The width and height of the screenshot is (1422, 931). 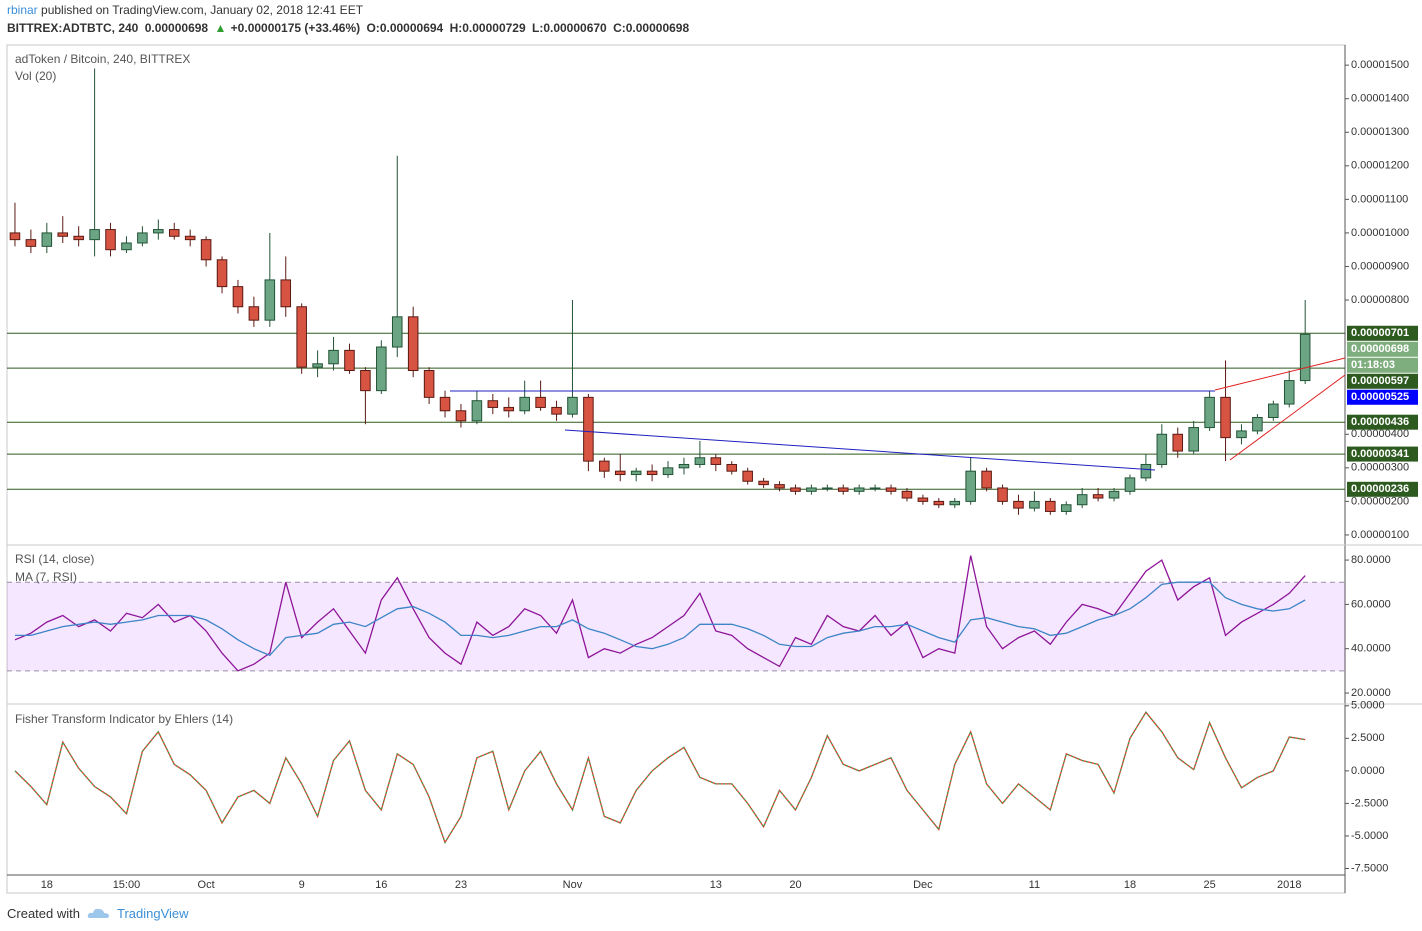 What do you see at coordinates (619, 28) in the screenshot?
I see `c-label: C:` at bounding box center [619, 28].